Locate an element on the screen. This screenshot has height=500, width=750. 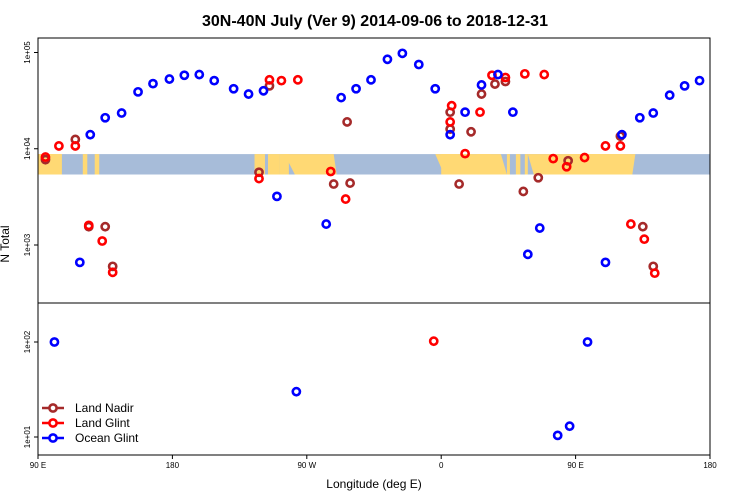
y-tick-label: 1e+01 is located at coordinates (27, 436).